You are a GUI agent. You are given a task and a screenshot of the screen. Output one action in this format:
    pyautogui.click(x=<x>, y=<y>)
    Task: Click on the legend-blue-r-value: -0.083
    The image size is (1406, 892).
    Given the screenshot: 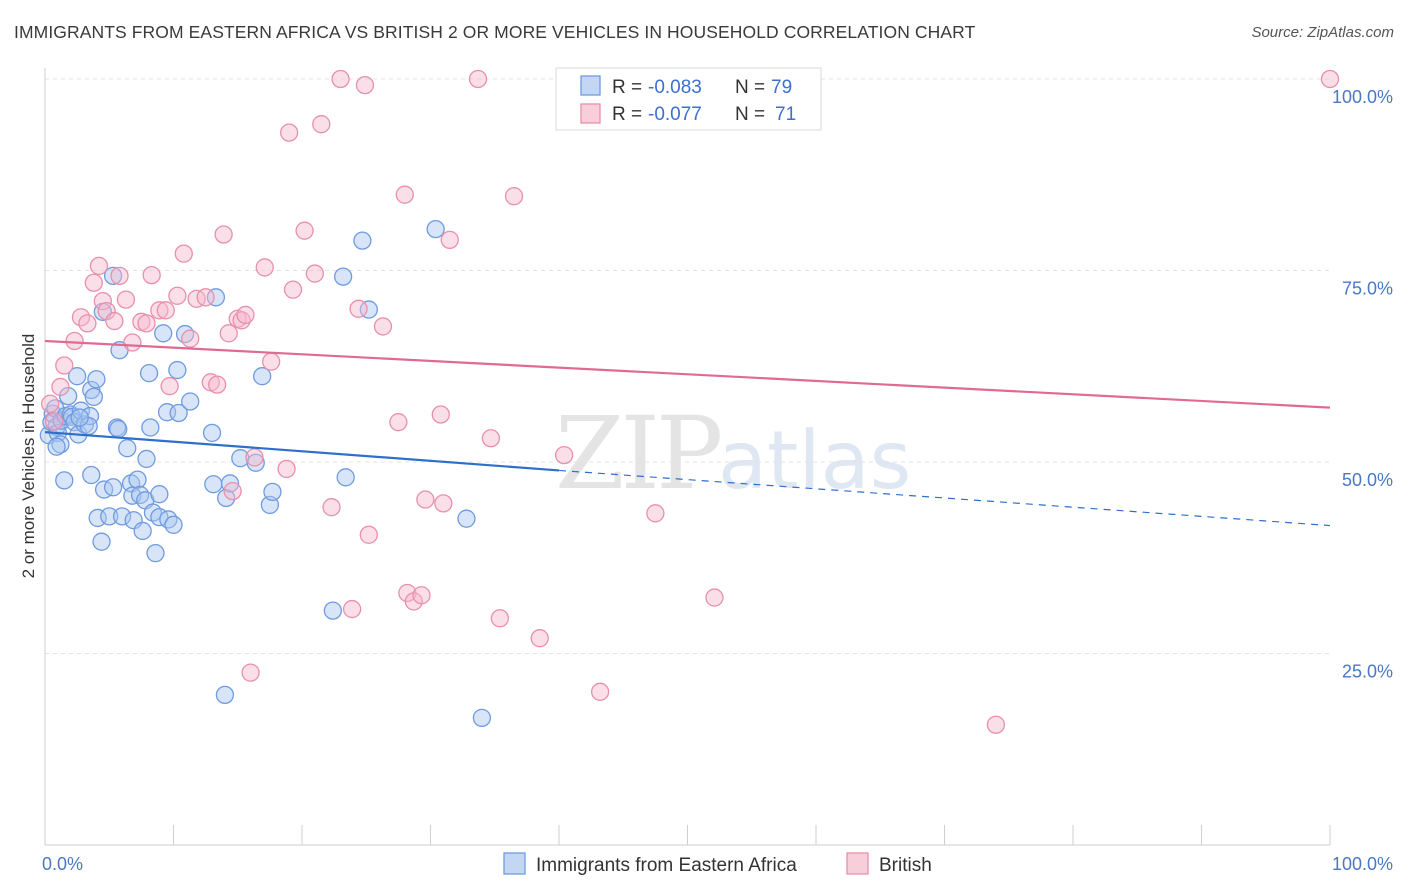 What is the action you would take?
    pyautogui.click(x=675, y=87)
    